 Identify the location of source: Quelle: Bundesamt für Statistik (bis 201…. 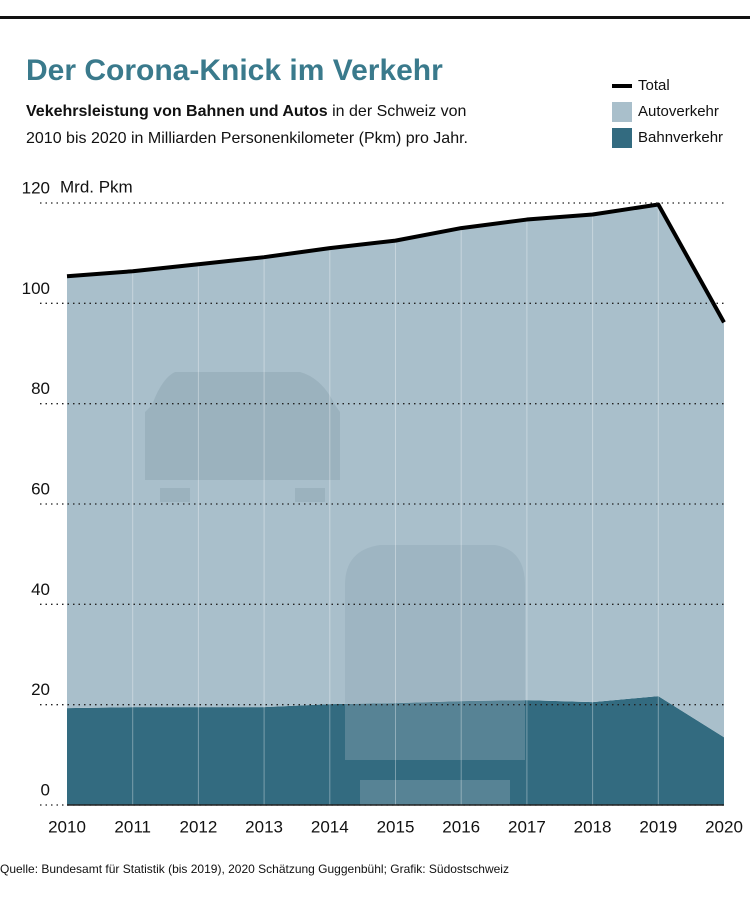
(254, 869).